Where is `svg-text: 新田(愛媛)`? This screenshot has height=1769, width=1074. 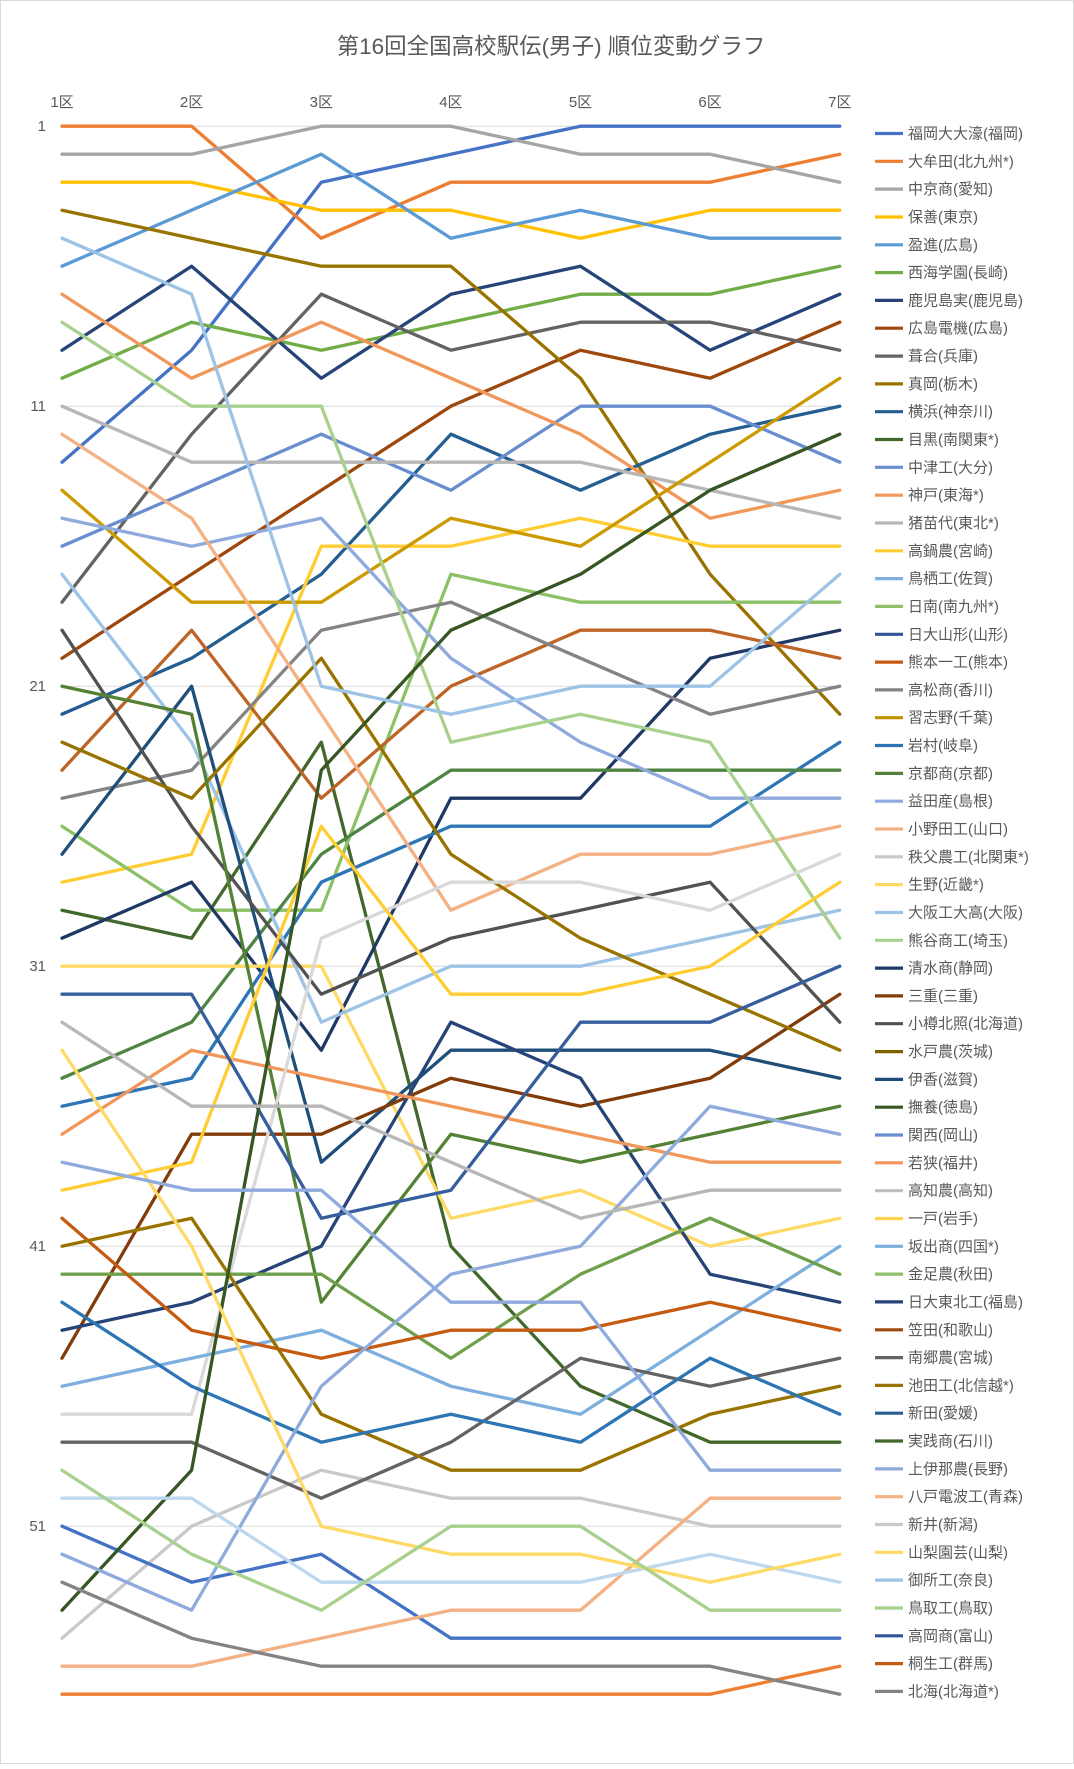
svg-text: 新田(愛媛) is located at coordinates (943, 1413).